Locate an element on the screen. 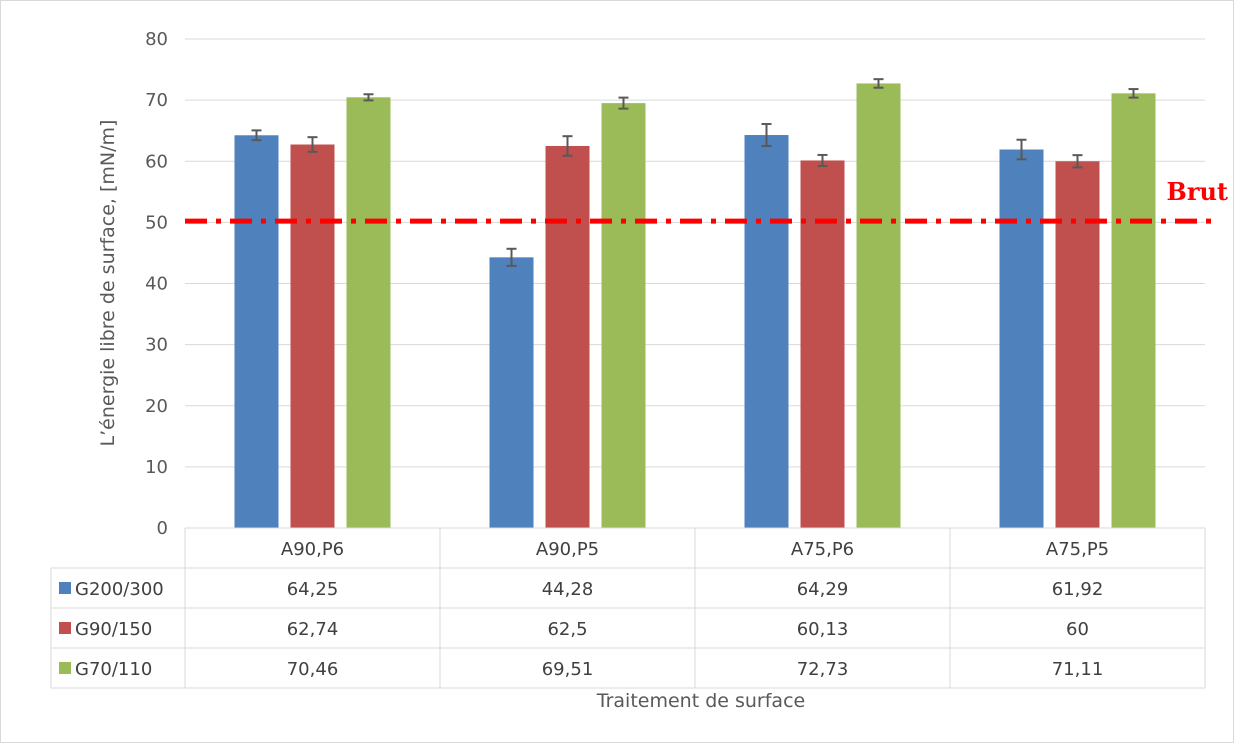 The image size is (1234, 744). data-table-value: 62,5 is located at coordinates (567, 629).